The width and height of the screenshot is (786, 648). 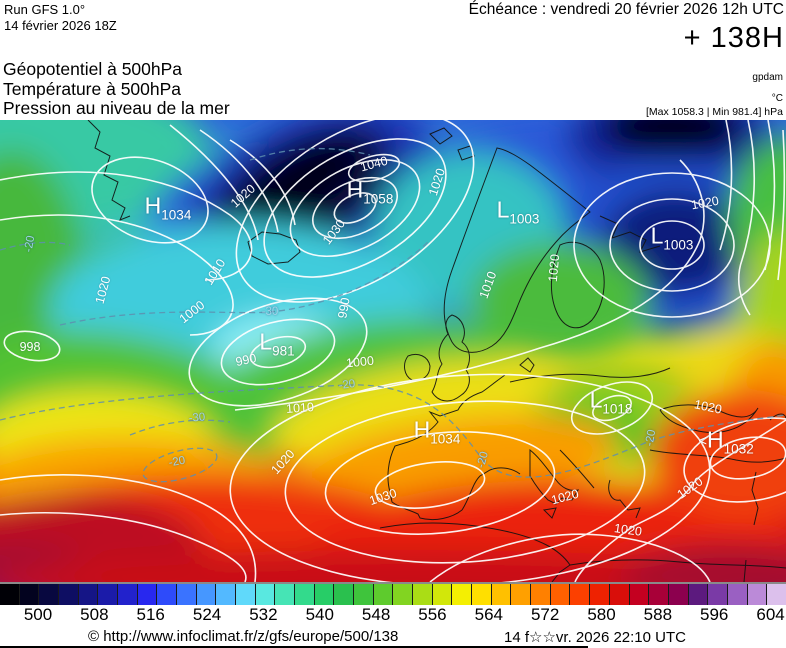 I want to click on colorbar, so click(x=393, y=593).